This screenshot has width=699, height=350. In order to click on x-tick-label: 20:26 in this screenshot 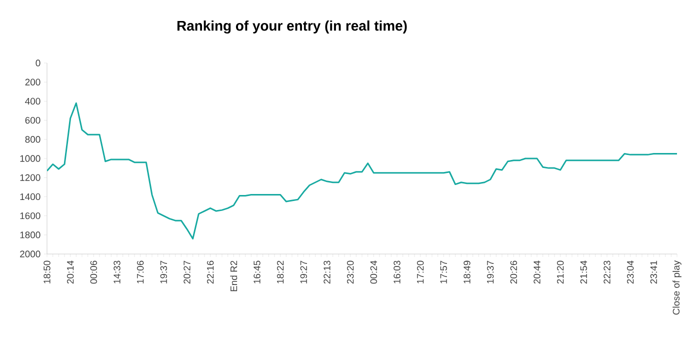, I will do `click(514, 272)`.